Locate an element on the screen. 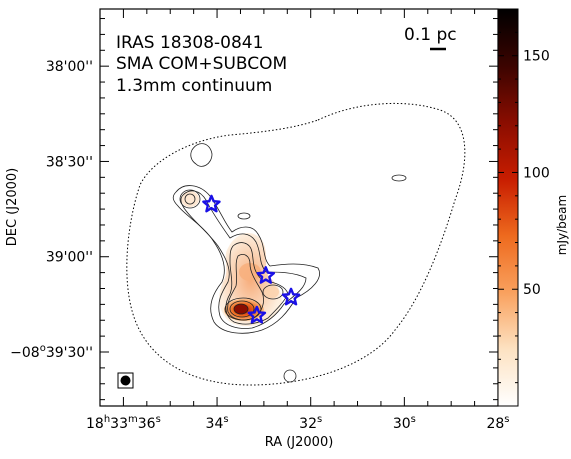 The height and width of the screenshot is (459, 571). x-tick-label: 30s is located at coordinates (404, 423).